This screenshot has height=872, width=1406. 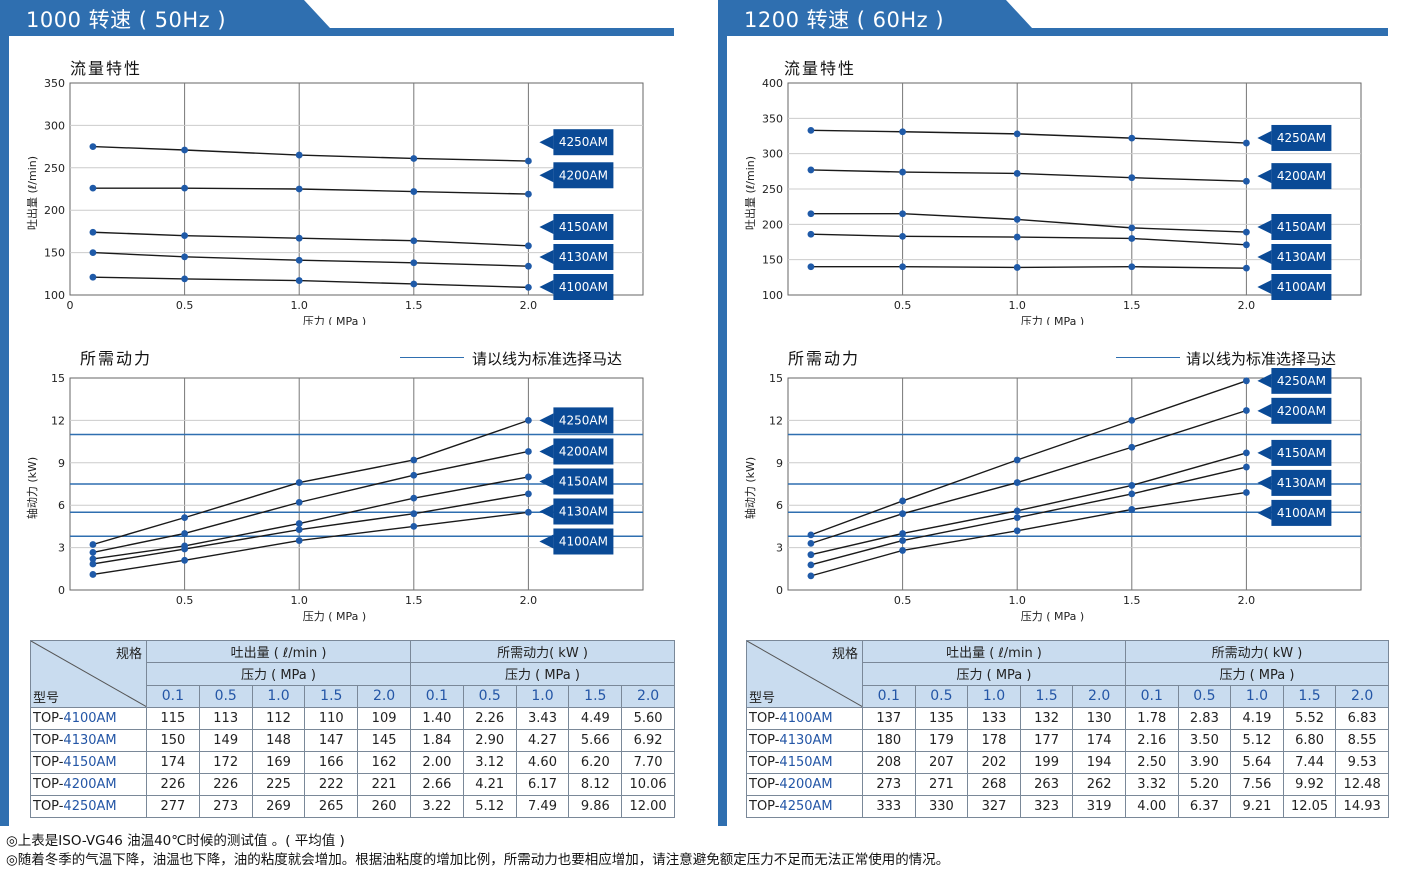 I want to click on x-tick-label: 1.5, so click(x=414, y=305).